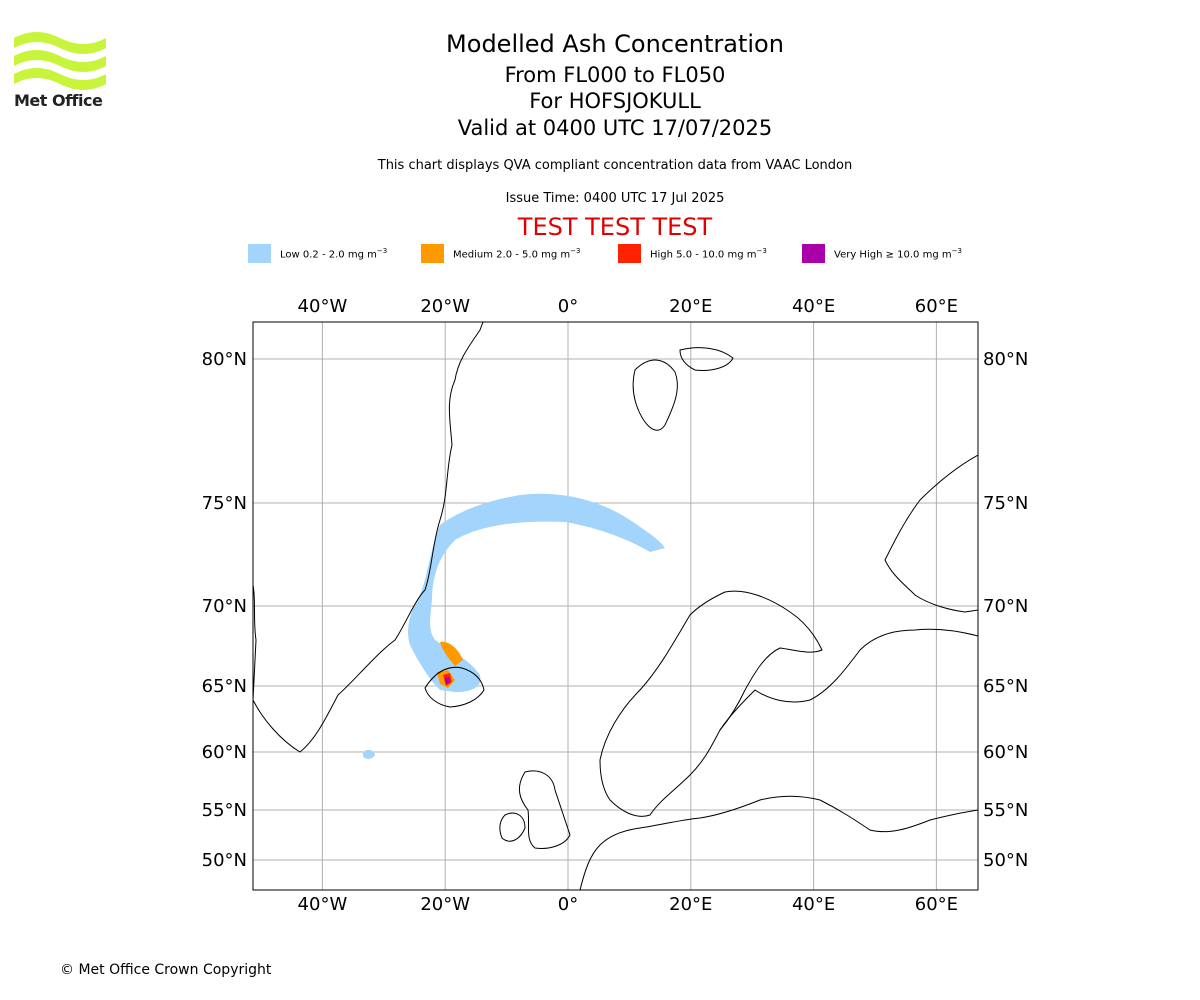 The image size is (1200, 1000). What do you see at coordinates (690, 306) in the screenshot?
I see `lon-tick-top: 20°E` at bounding box center [690, 306].